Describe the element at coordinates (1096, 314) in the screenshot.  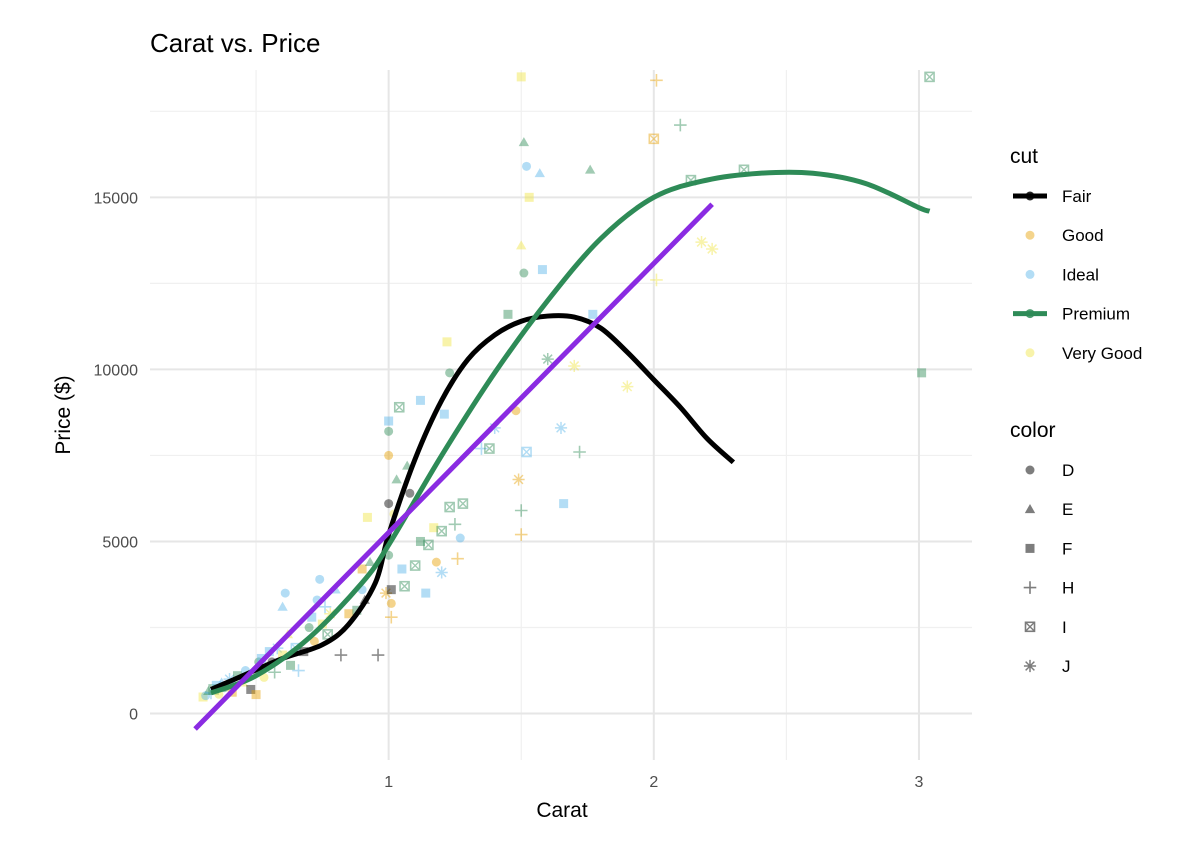
I see `legend-entry-label: Premium` at that location.